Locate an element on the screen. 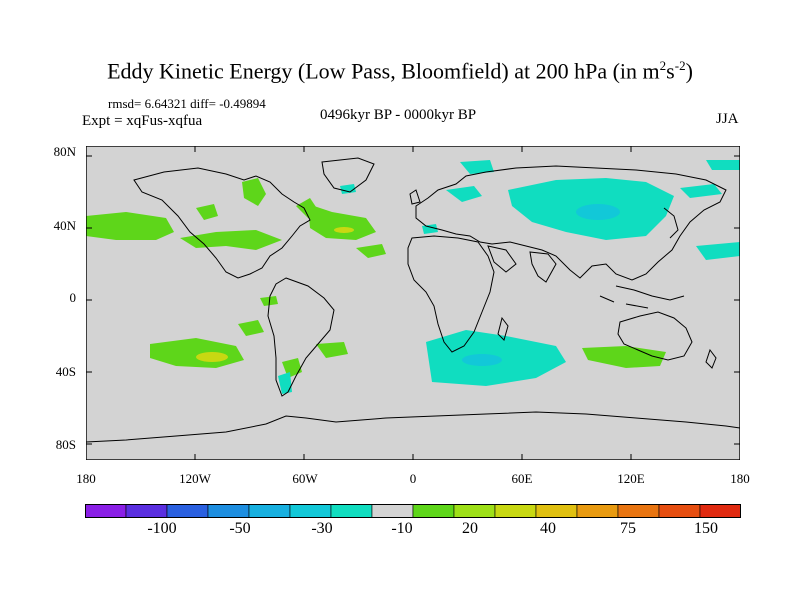 Image resolution: width=800 pixels, height=600 pixels. colorbar-label-m10: -10 is located at coordinates (402, 528).